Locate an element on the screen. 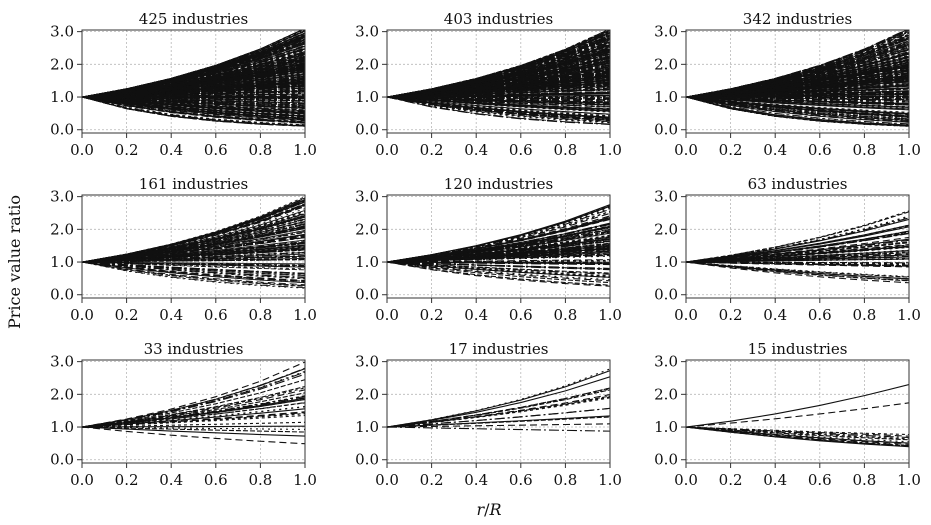  y-axis-title: Price value ratio is located at coordinates (14, 262).